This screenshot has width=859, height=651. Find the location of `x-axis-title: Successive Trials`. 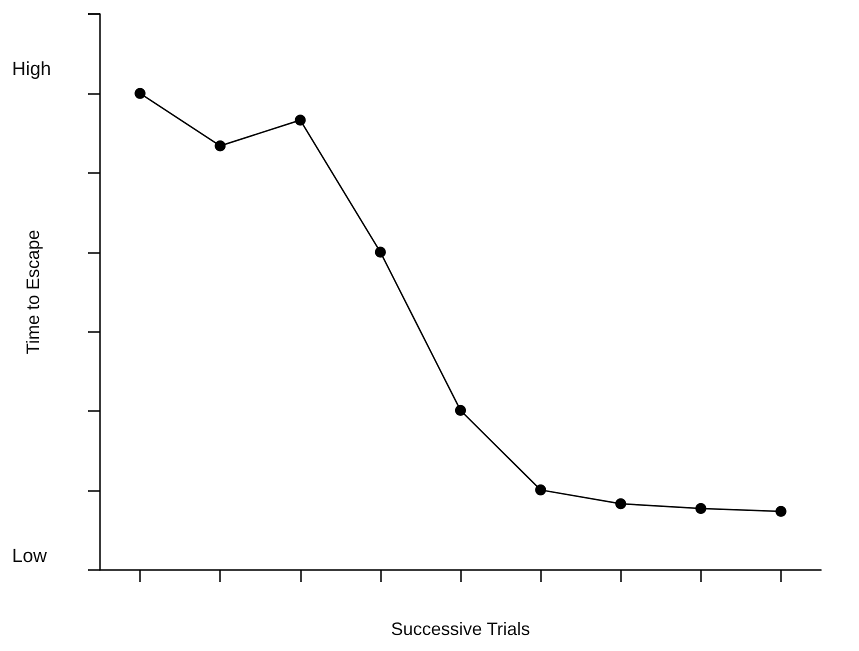

x-axis-title: Successive Trials is located at coordinates (460, 629).